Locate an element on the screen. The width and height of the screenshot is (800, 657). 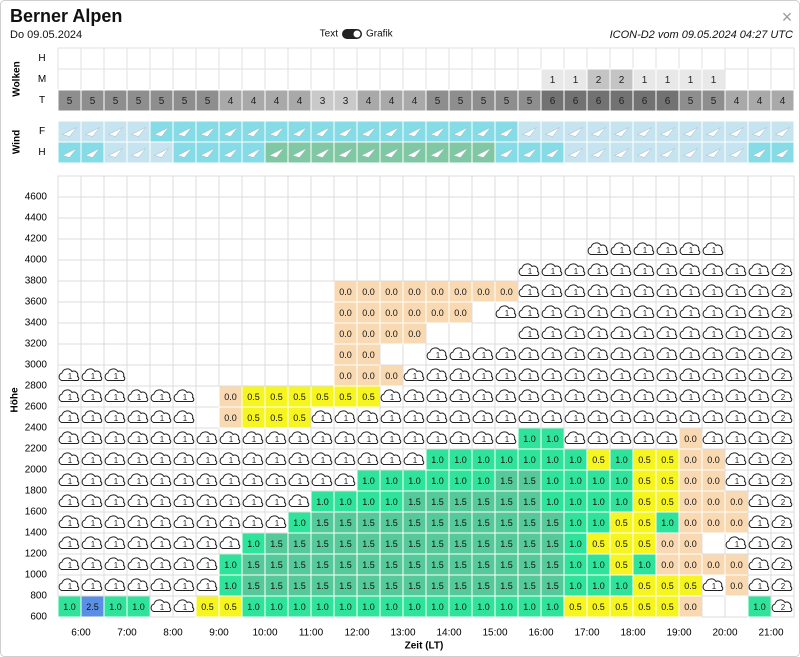
close-button: × is located at coordinates (787, 17).